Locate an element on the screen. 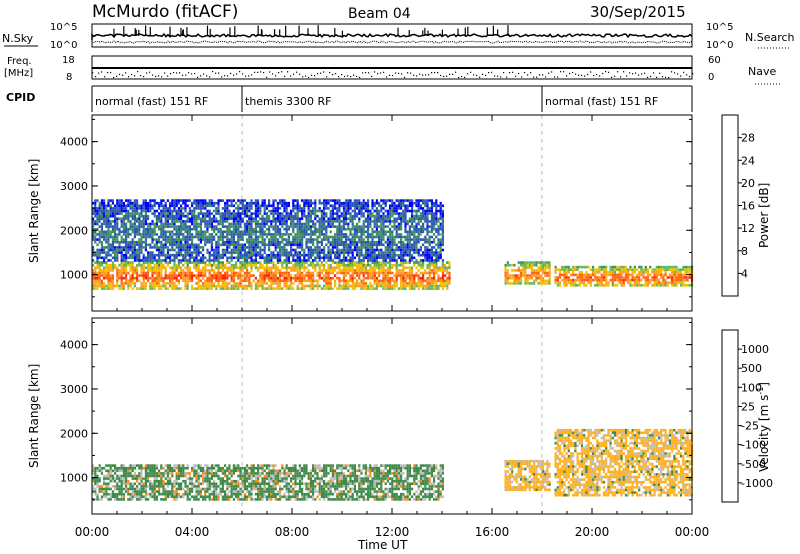 The height and width of the screenshot is (554, 800). cpid-segment-label: normal (fast) 151 RF is located at coordinates (151, 101).